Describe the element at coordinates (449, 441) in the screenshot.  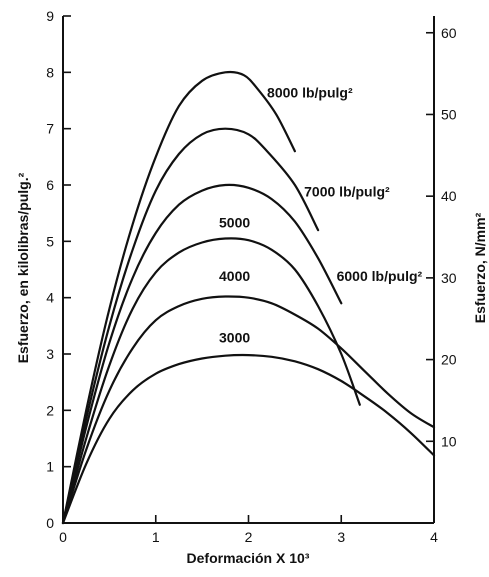
I see `y2-tick-label: 10` at that location.